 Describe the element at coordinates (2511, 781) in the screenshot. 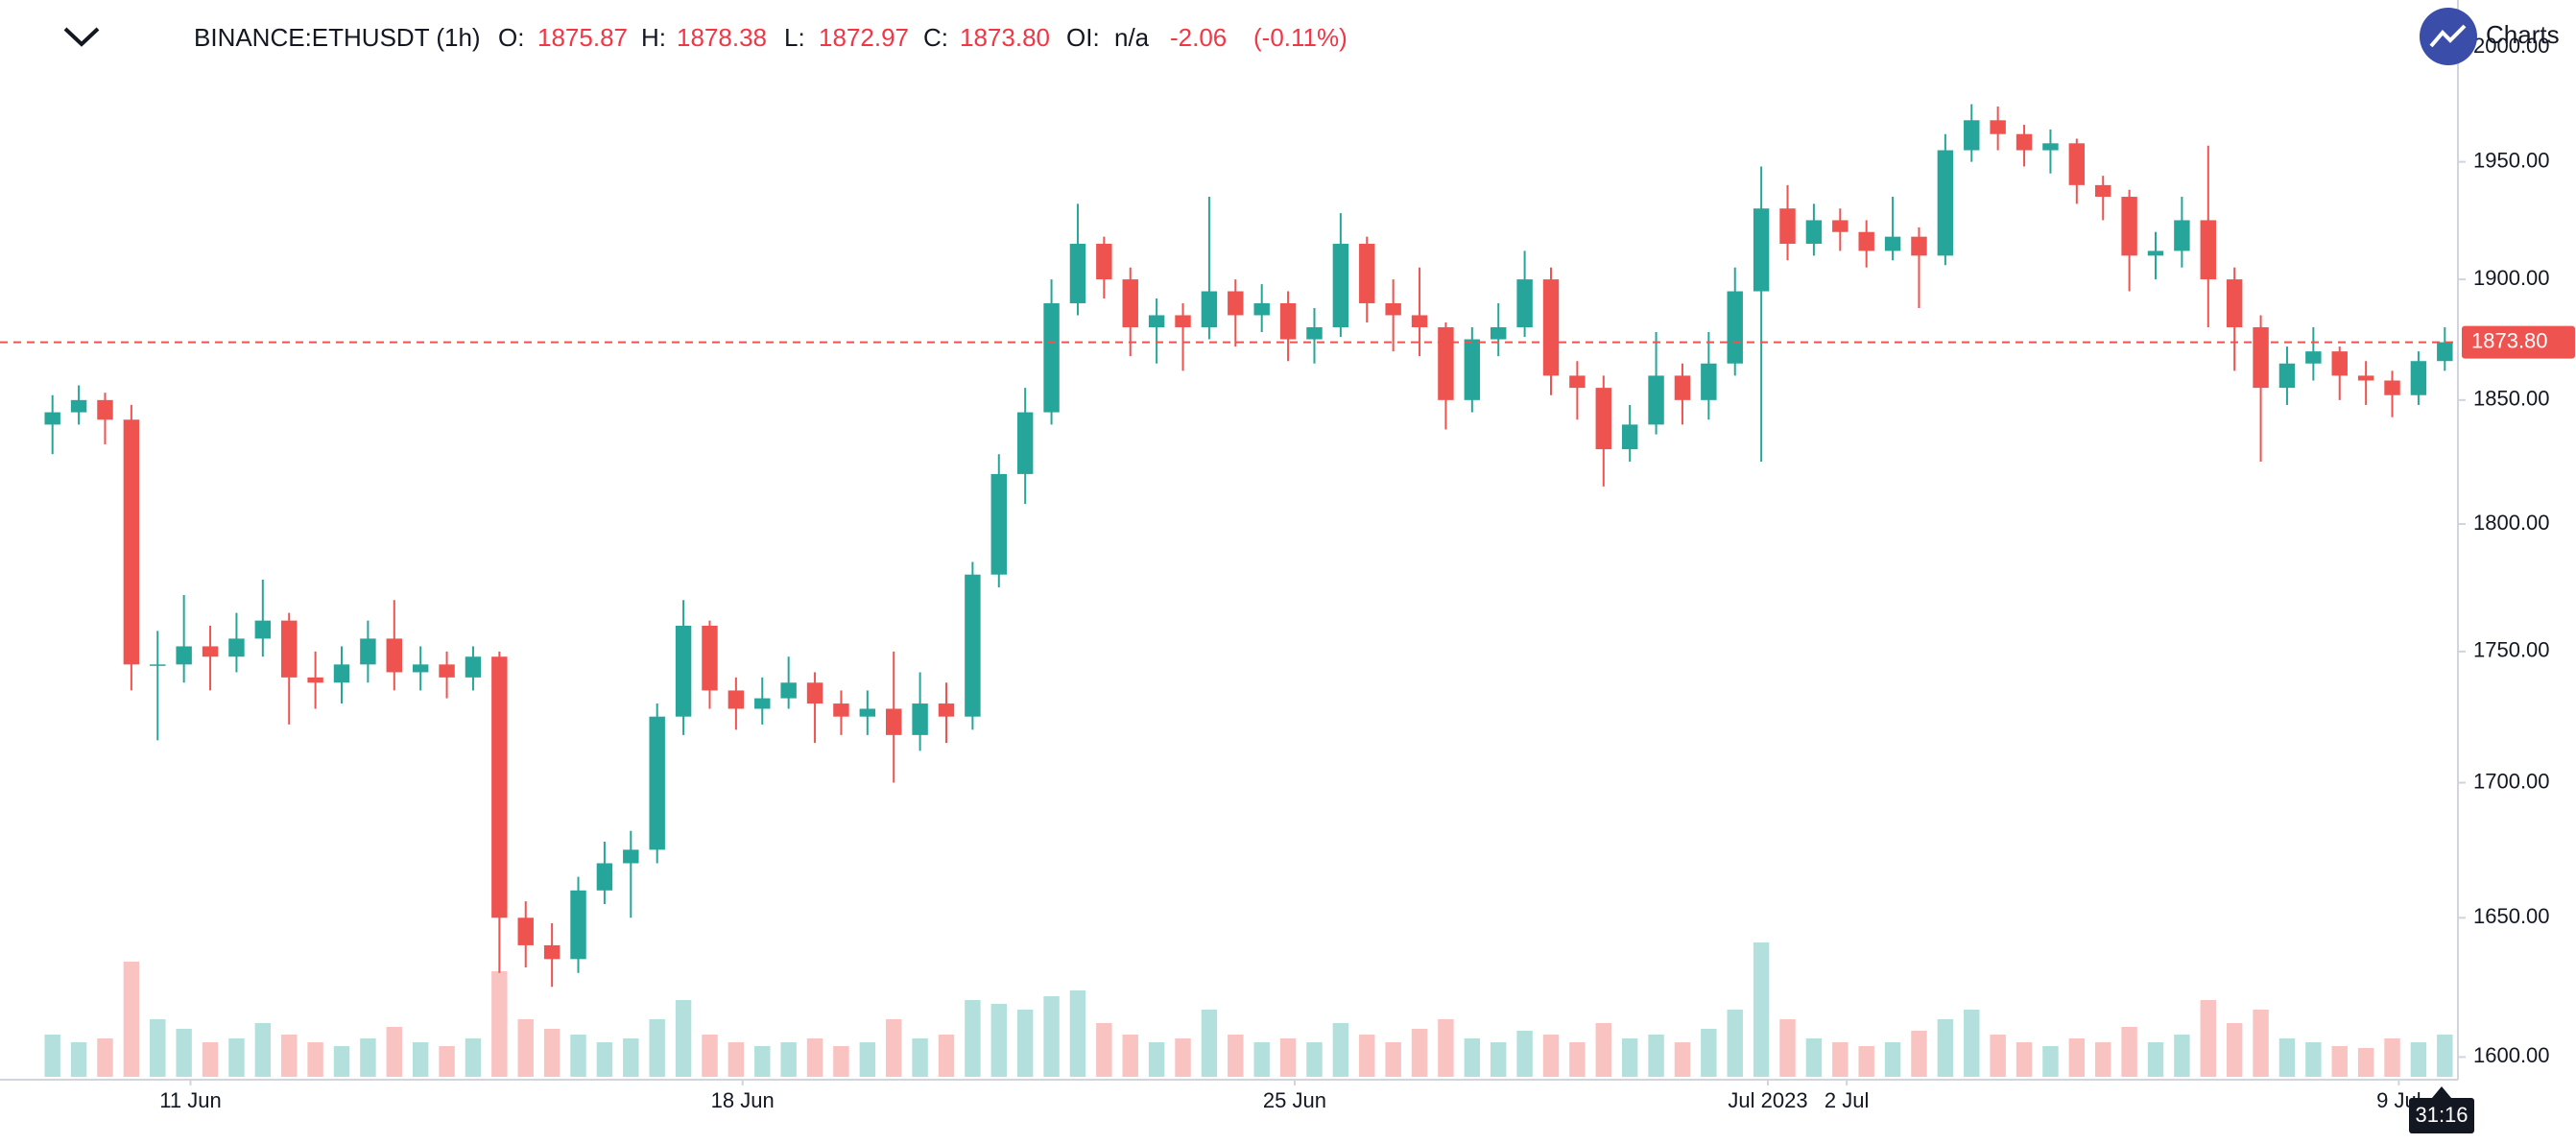

I see `y-tick-label: 1700.00` at that location.